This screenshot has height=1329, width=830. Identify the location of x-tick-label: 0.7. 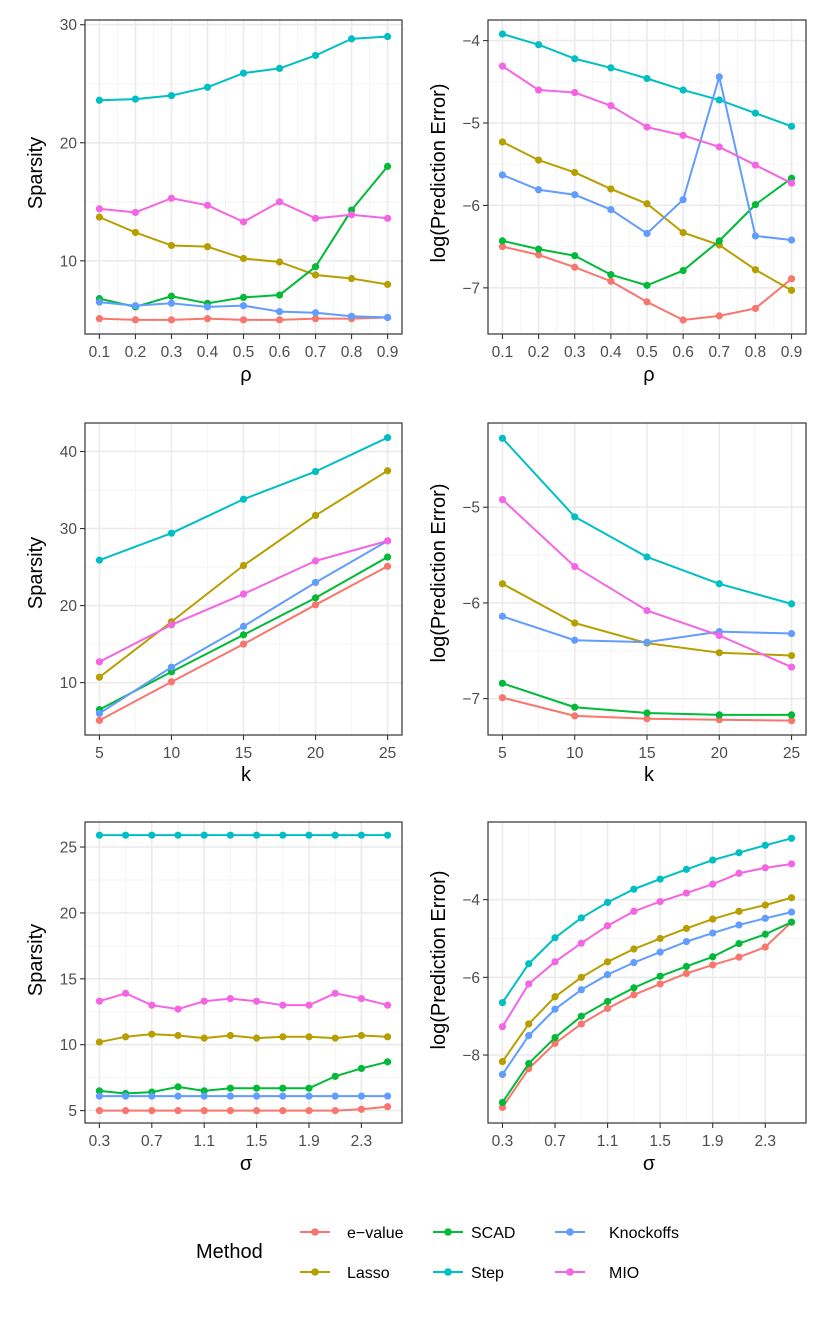
(555, 1141).